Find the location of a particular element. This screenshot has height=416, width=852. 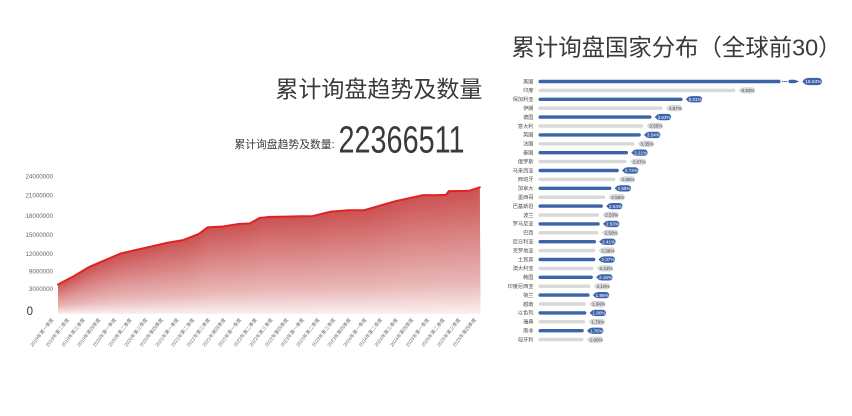

svg-text: 俄罗斯 is located at coordinates (526, 161).